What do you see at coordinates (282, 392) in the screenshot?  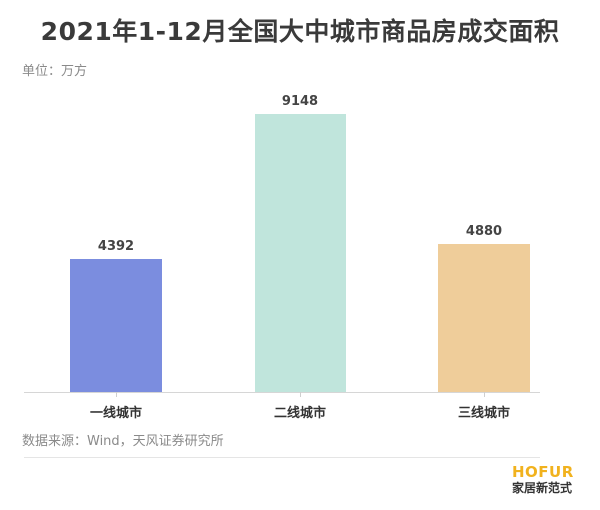 I see `x-axis-line` at bounding box center [282, 392].